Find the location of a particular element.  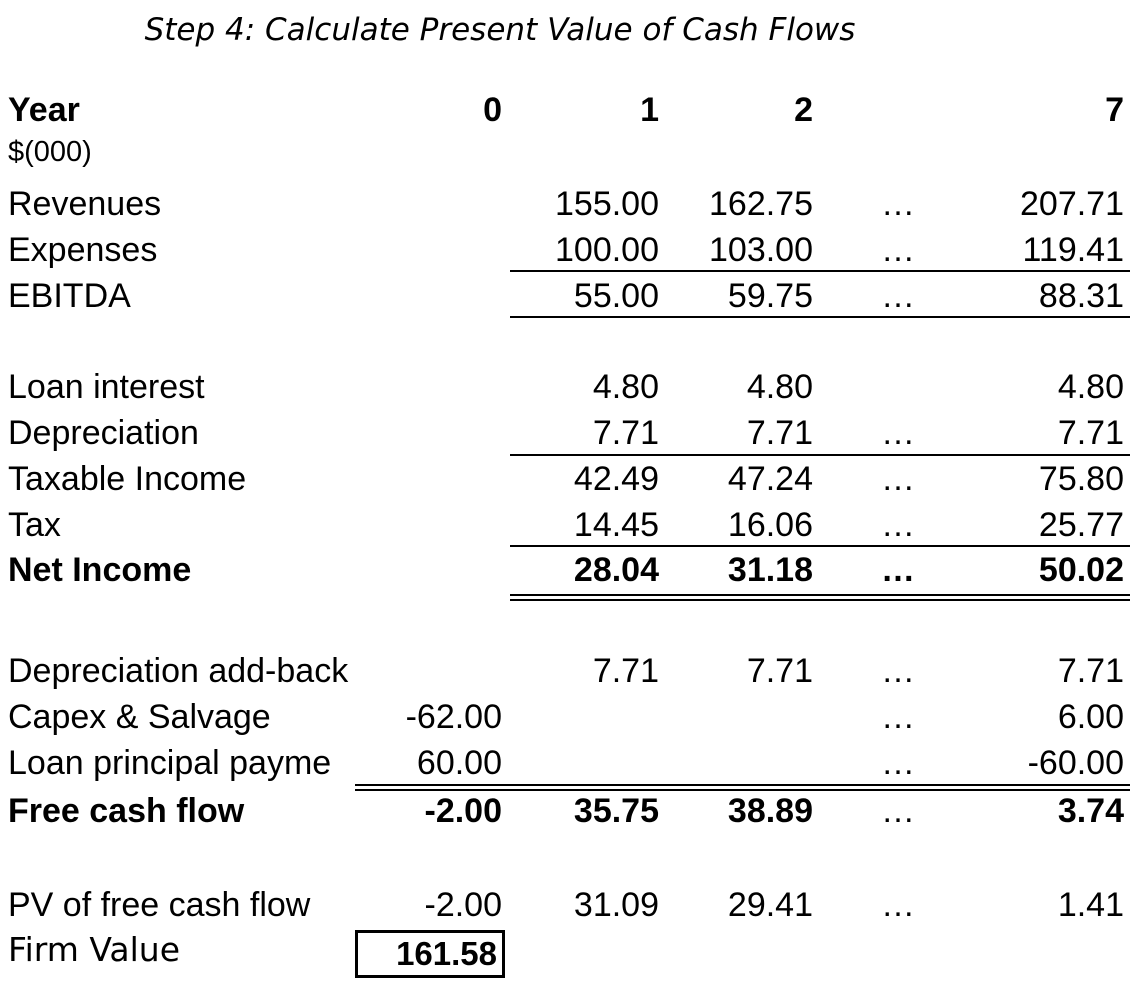

row-label: Free cash flow is located at coordinates (126, 811).